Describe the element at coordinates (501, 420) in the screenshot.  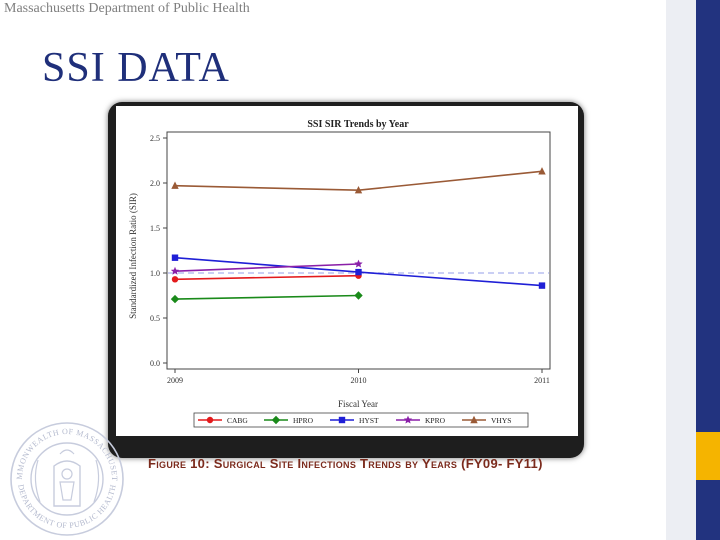
I see `legend-label-vhys: VHYS` at that location.